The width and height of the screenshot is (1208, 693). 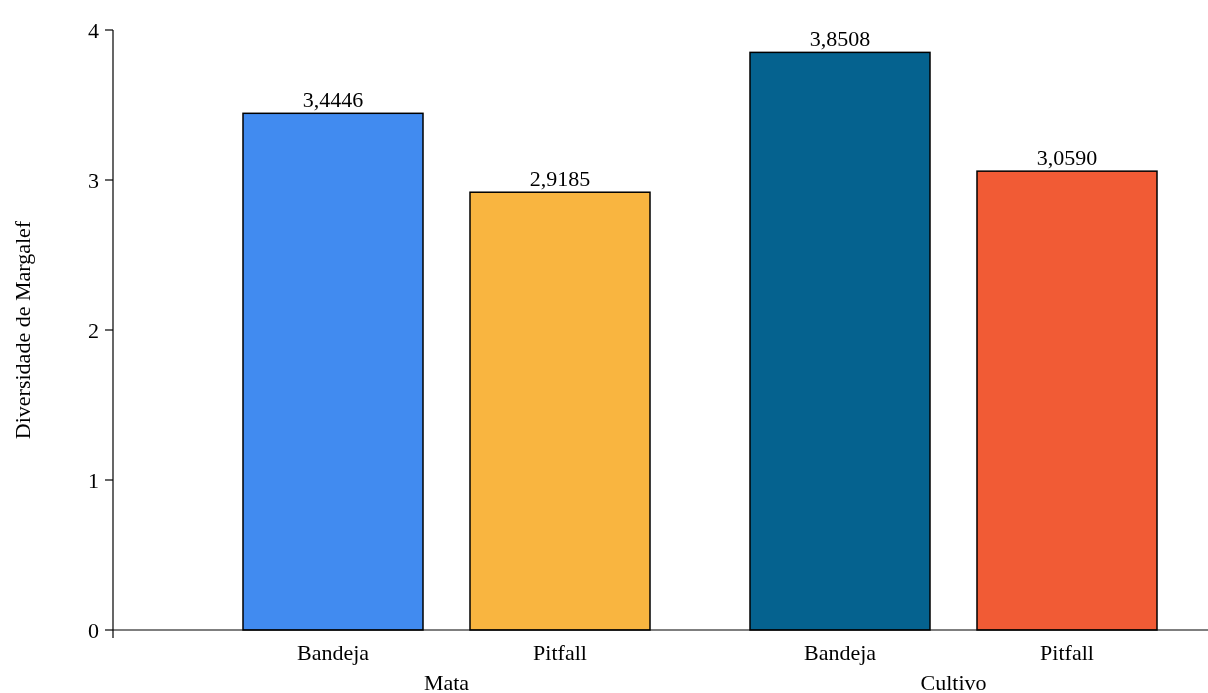 What do you see at coordinates (93, 480) in the screenshot?
I see `y-tick-label: 1` at bounding box center [93, 480].